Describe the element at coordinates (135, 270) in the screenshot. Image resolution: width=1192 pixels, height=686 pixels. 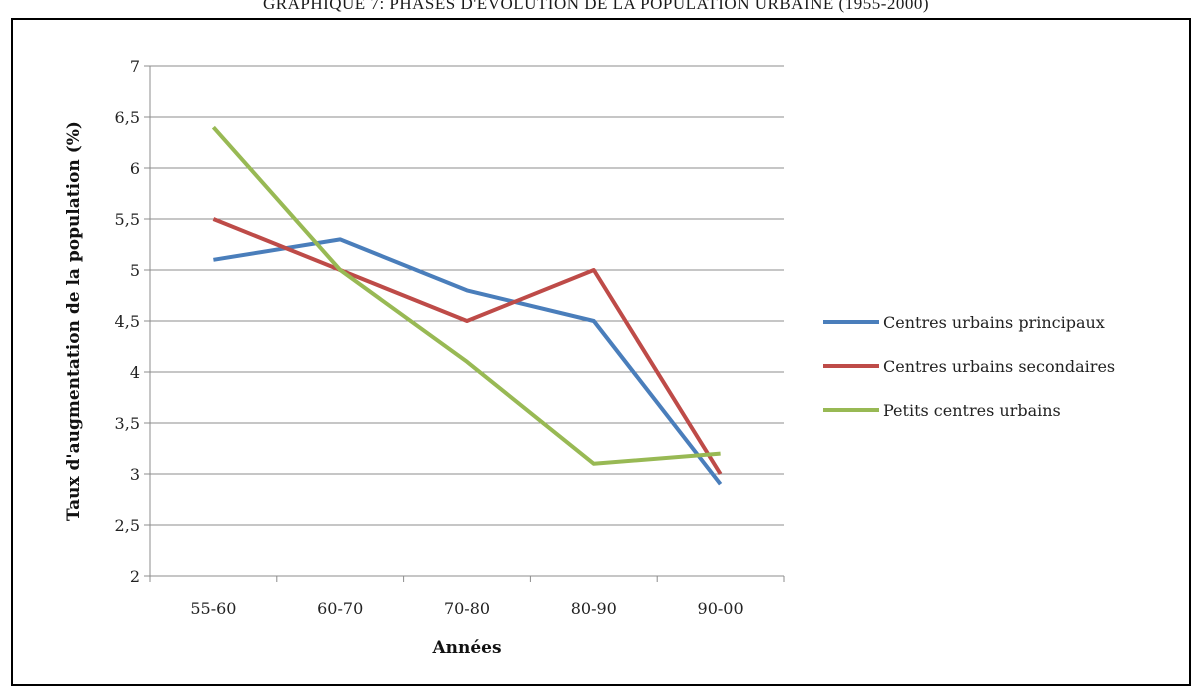
I see `y-tick-label: 5` at that location.